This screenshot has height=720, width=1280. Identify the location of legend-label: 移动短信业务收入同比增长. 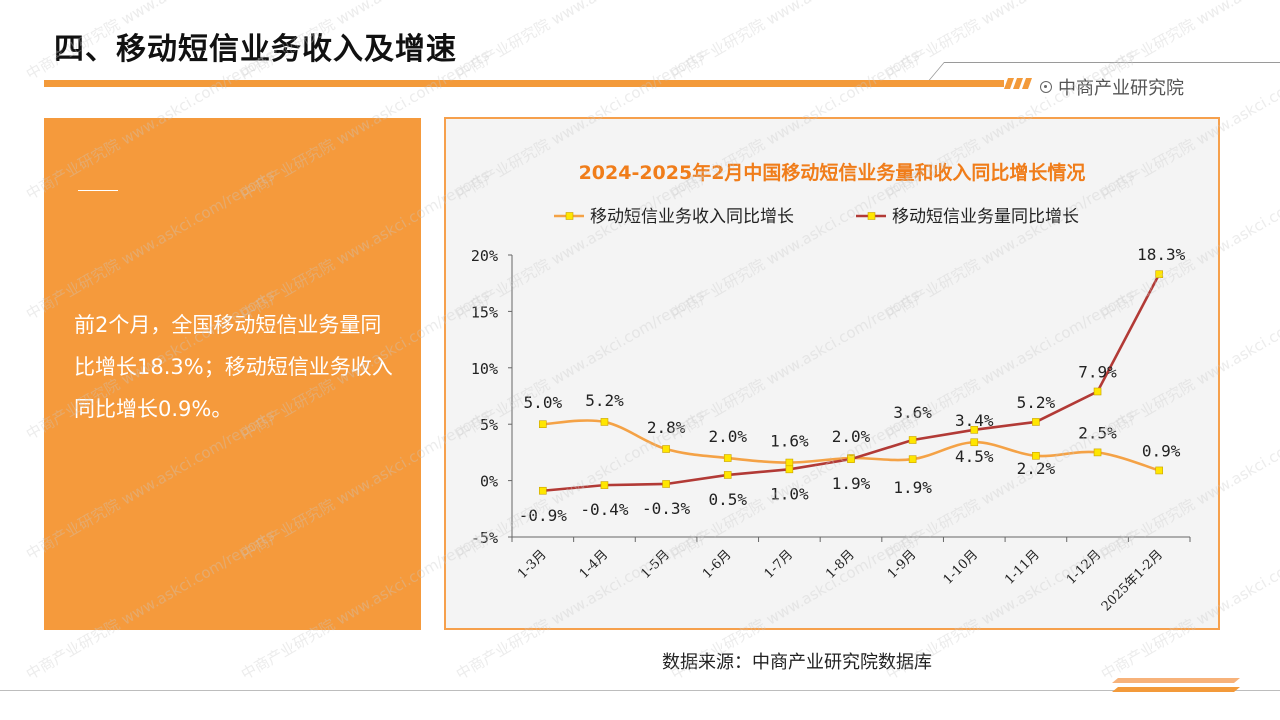
(692, 217).